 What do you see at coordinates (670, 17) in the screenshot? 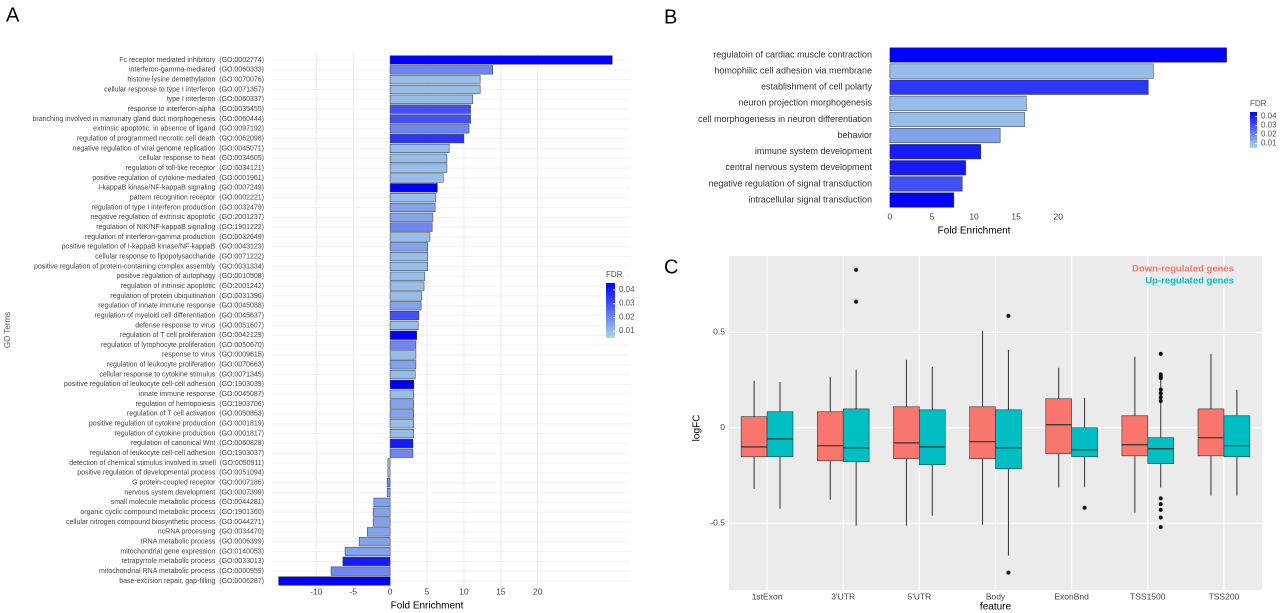
I see `panel-label: B` at bounding box center [670, 17].